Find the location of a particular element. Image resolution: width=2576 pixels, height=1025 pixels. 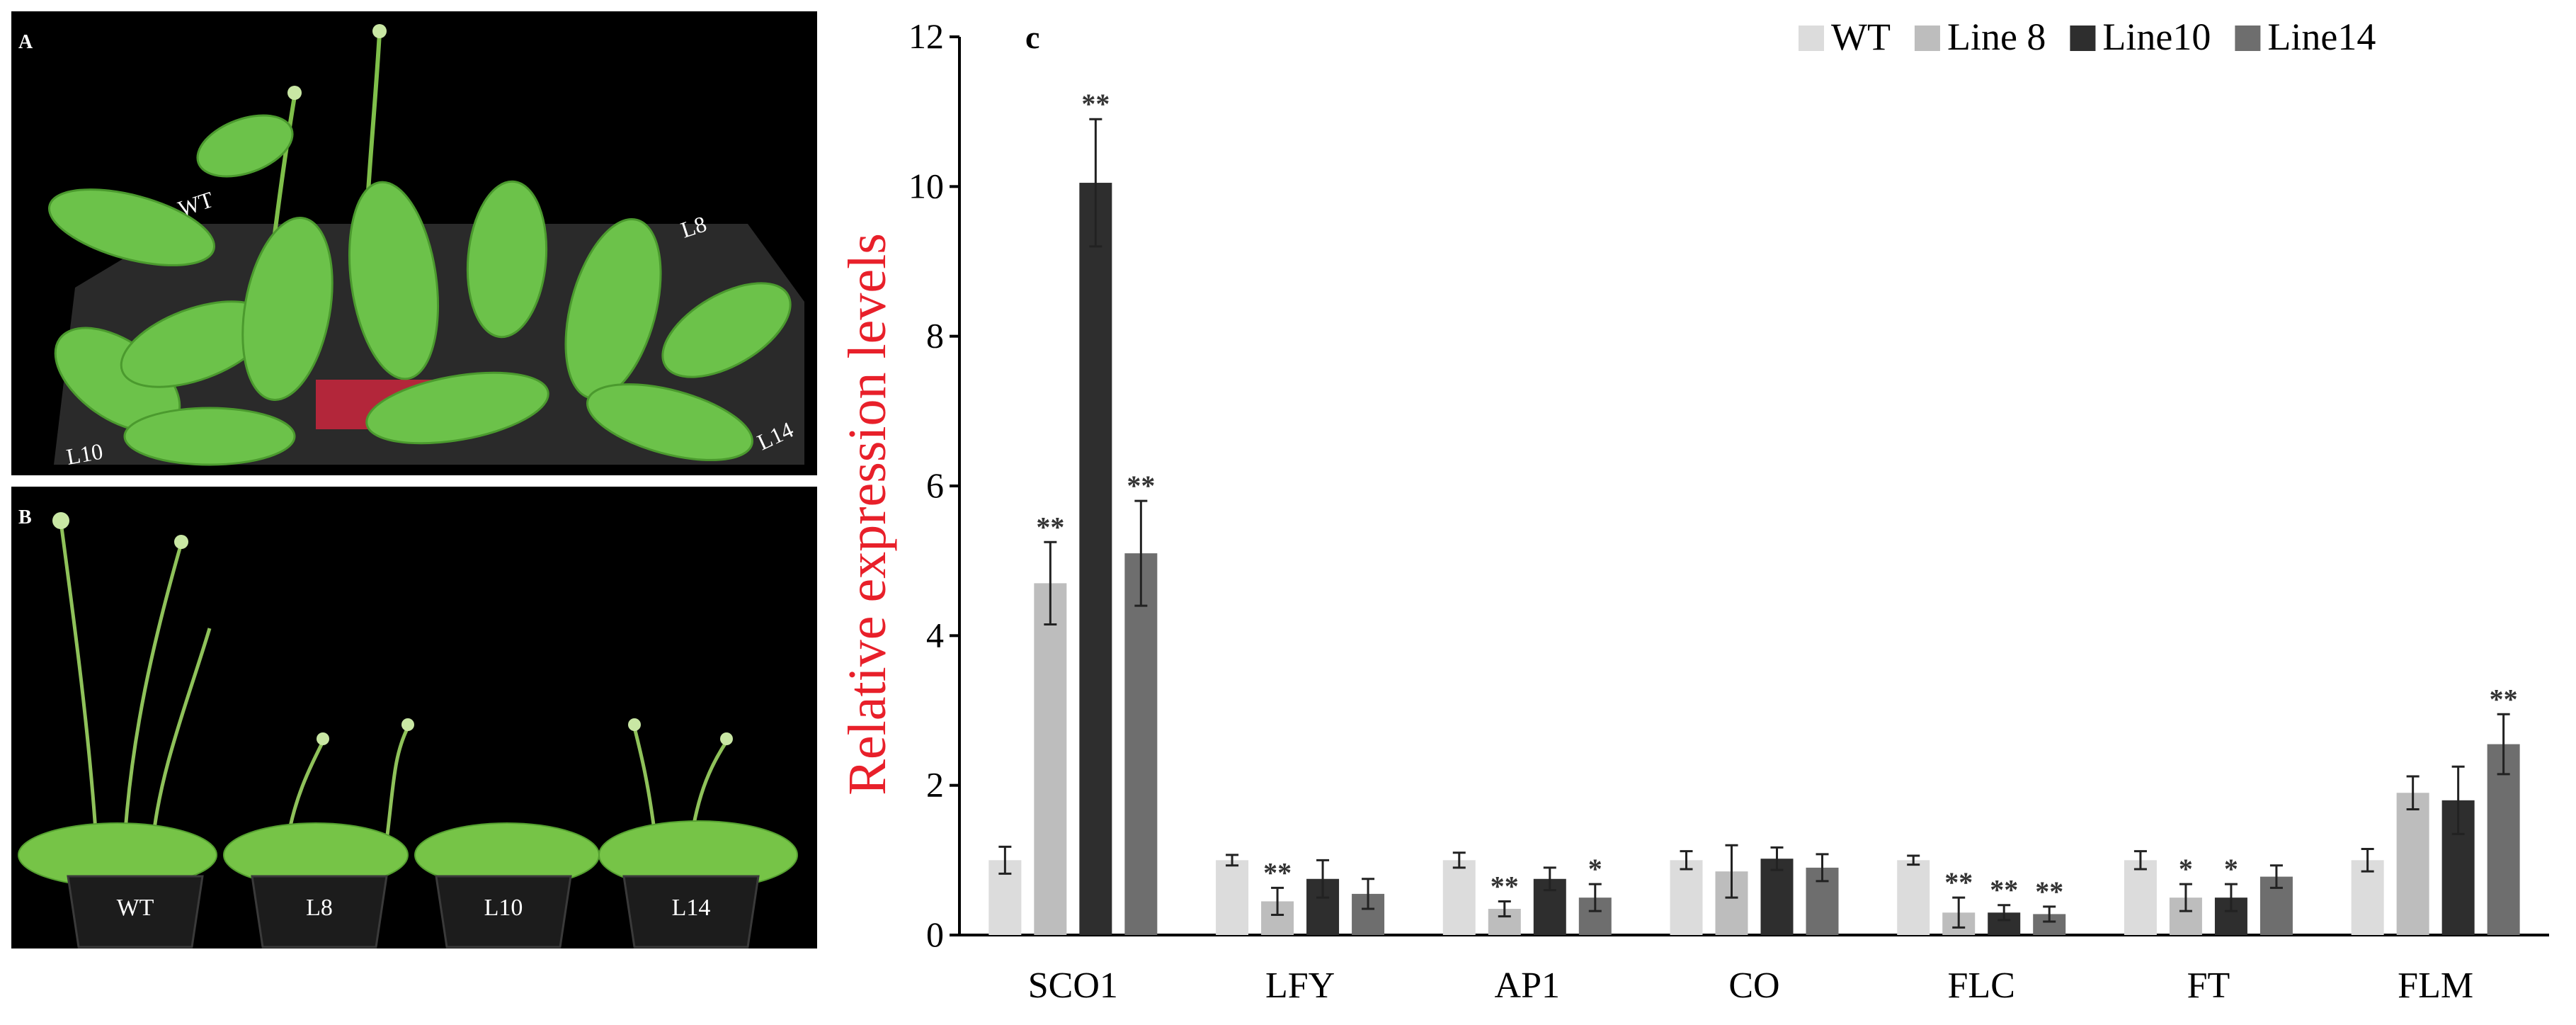

photo-panel-a: A WT L8 L10 L14 is located at coordinates (414, 243).